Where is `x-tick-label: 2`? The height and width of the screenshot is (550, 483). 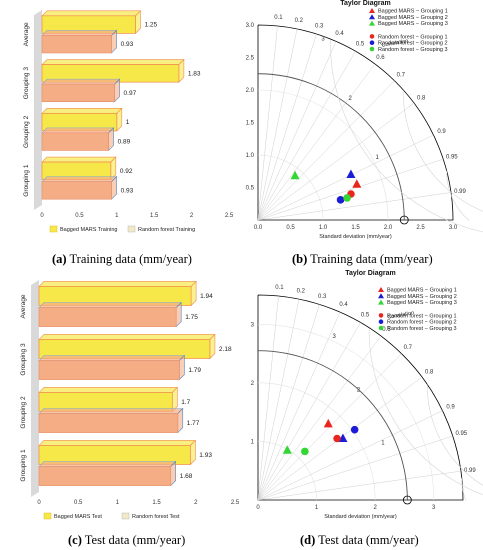 x-tick-label: 2 is located at coordinates (192, 216).